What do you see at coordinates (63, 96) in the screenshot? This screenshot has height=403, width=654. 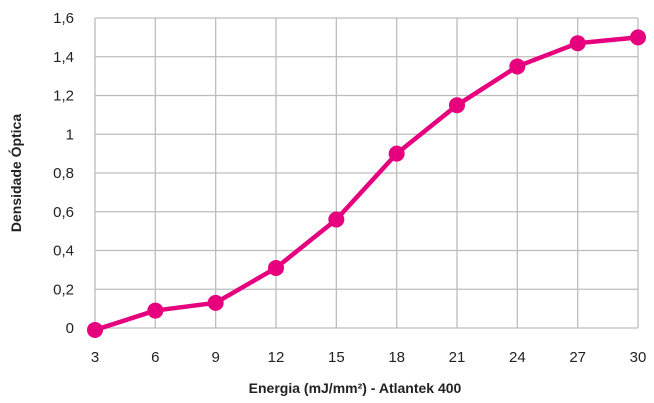 I see `y-tick-label: 1,2` at bounding box center [63, 96].